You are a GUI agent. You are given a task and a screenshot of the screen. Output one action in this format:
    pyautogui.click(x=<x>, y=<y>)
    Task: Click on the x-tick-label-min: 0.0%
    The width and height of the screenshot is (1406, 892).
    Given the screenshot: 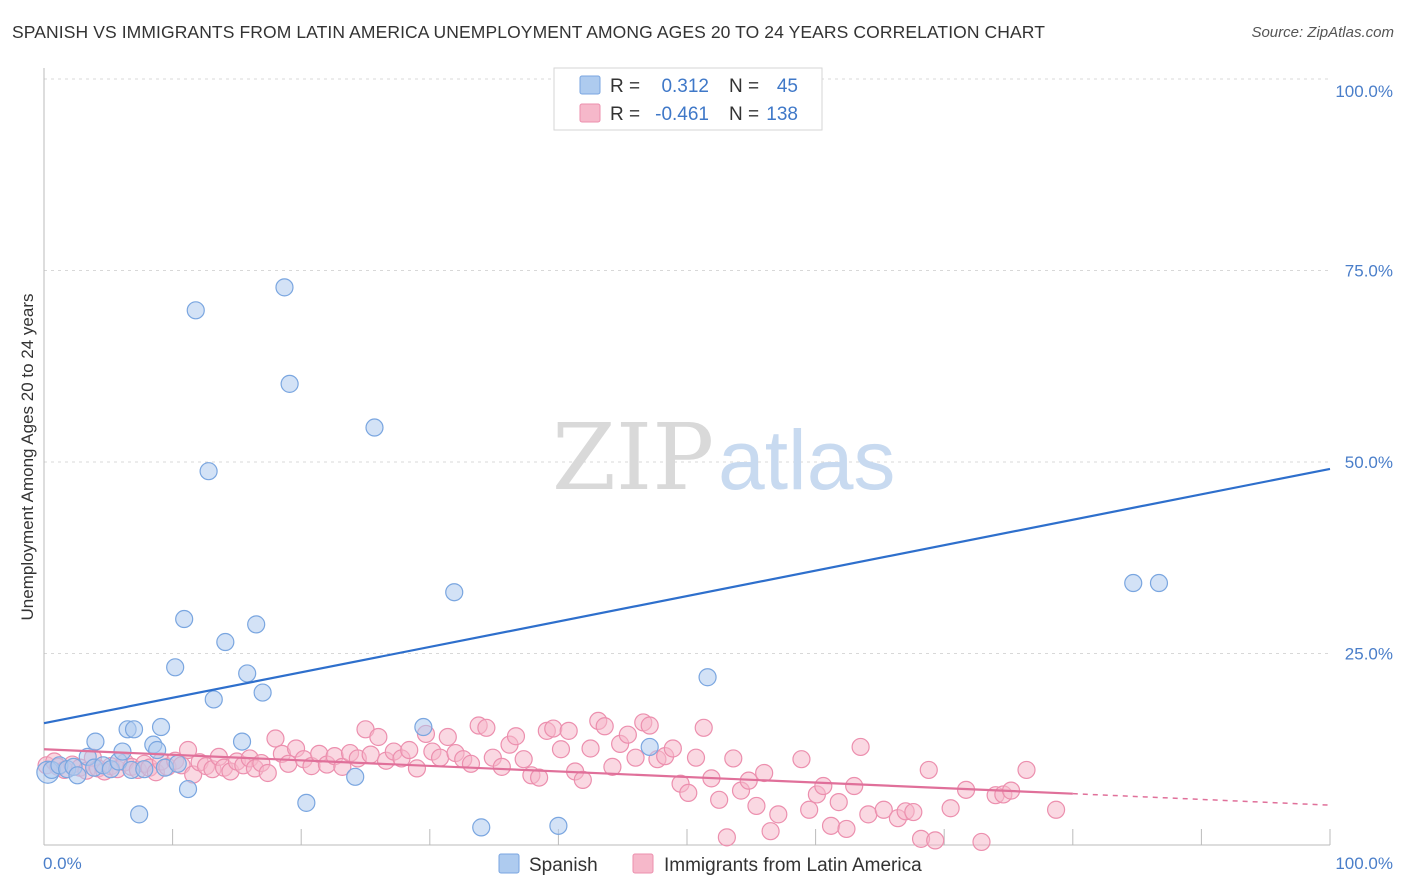 What is the action you would take?
    pyautogui.click(x=62, y=863)
    